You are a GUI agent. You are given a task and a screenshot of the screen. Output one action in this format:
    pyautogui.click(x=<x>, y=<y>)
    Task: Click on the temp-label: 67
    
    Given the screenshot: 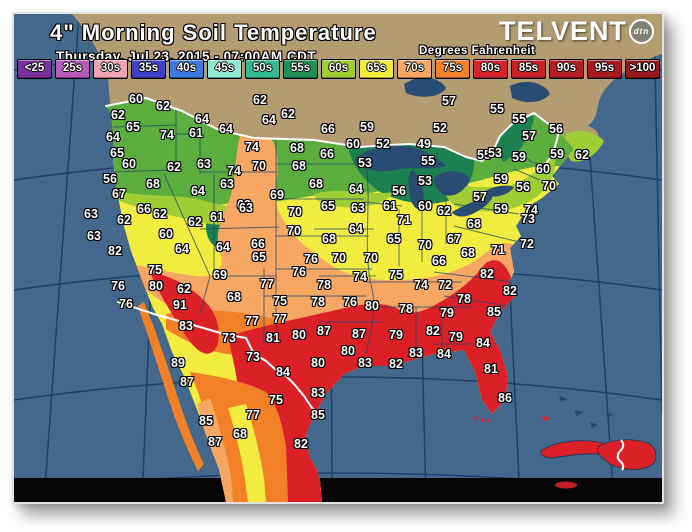 What is the action you would take?
    pyautogui.click(x=119, y=194)
    